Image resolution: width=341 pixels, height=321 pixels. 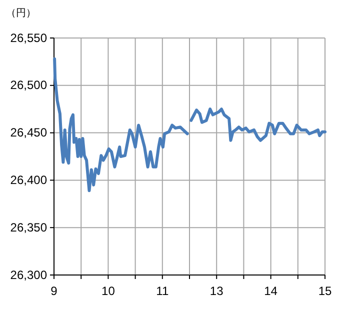 What do you see at coordinates (162, 291) in the screenshot?
I see `x-tick-label: 11` at bounding box center [162, 291].